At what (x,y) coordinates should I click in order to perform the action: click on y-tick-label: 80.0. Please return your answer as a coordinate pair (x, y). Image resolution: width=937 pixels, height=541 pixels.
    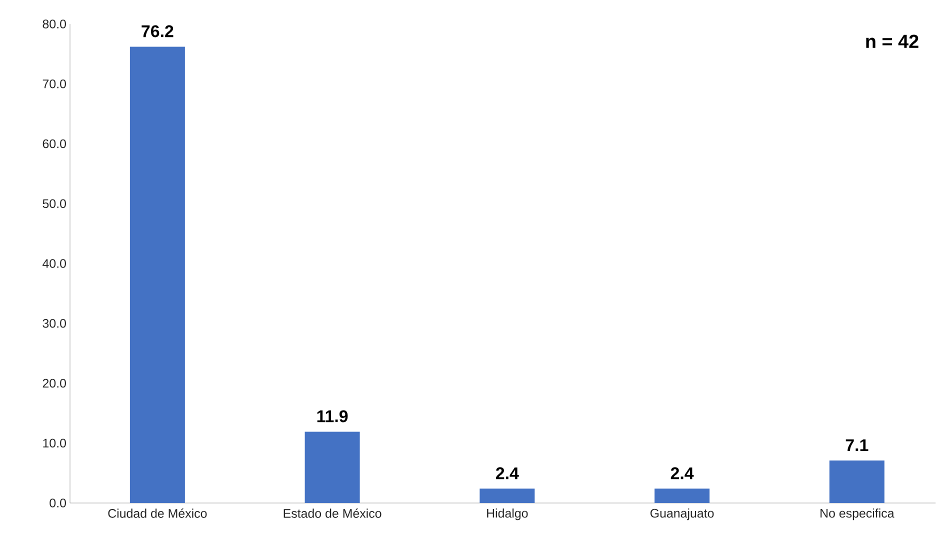
    Looking at the image, I should click on (54, 24).